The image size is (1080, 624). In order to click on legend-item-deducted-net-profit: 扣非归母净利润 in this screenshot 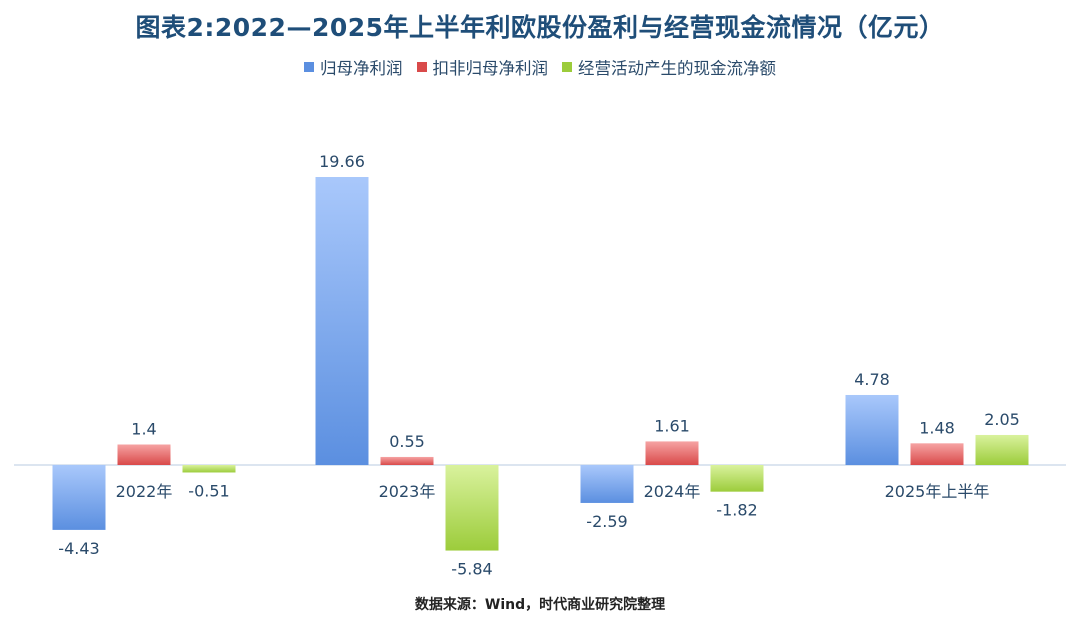, I will do `click(482, 67)`.